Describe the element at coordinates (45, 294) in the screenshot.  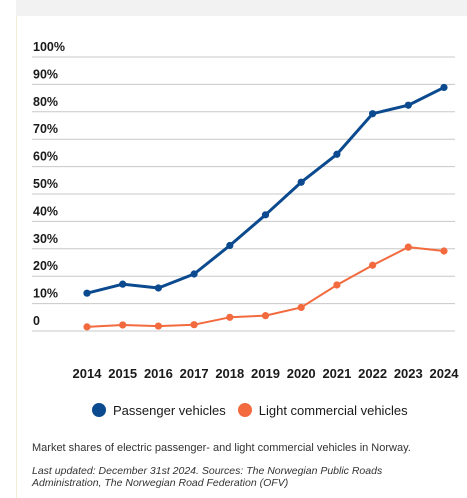
I see `y-tick-label: 10%` at that location.